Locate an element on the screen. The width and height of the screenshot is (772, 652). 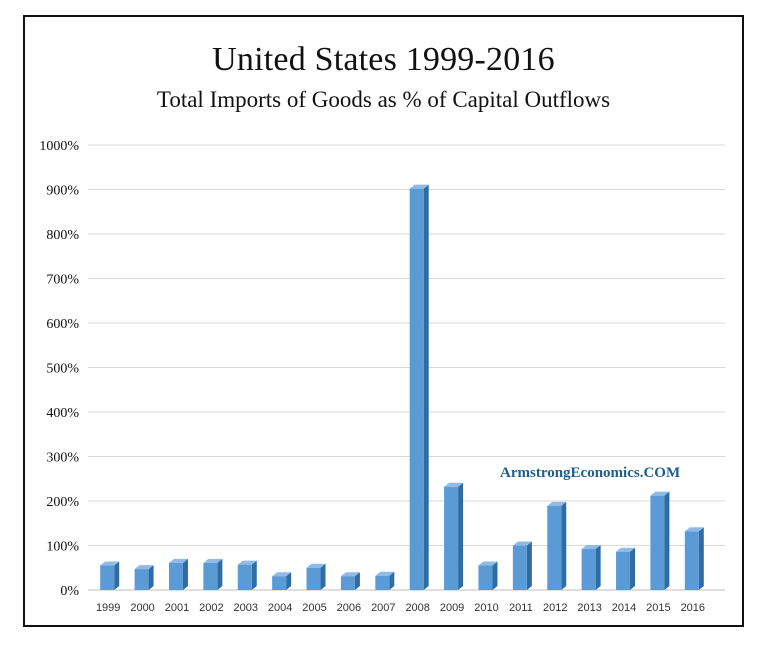
y-tick-label: 700% is located at coordinates (62, 280).